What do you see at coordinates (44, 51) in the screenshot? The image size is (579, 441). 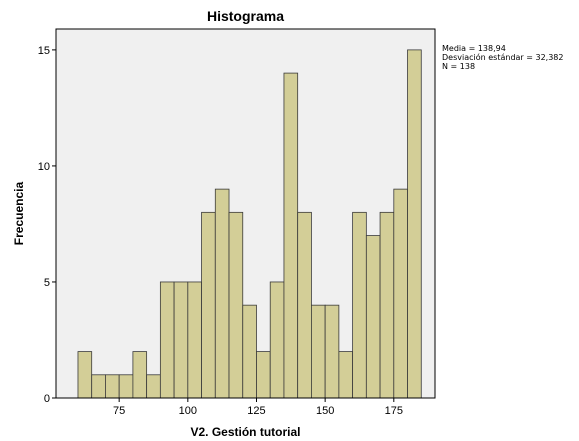 I see `y-tick-label: 15` at bounding box center [44, 51].